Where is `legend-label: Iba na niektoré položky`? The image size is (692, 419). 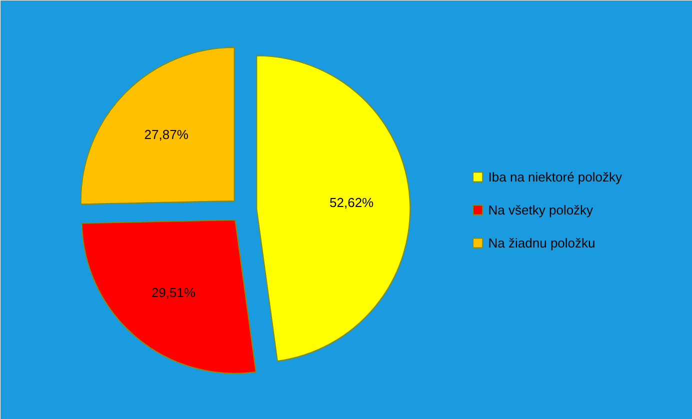 legend-label: Iba na niektoré položky is located at coordinates (555, 176).